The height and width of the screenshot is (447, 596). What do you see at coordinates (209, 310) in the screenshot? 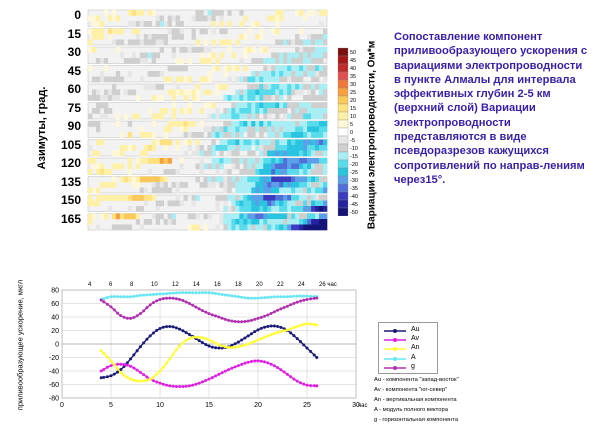
I see `series-g` at bounding box center [209, 310].